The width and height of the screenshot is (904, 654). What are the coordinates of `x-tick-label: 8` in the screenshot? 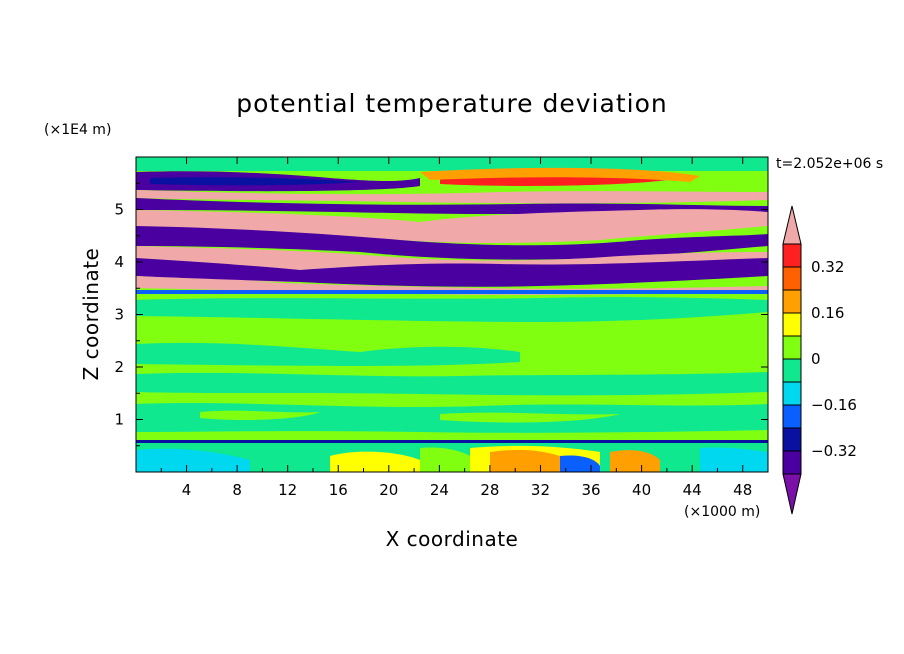 It's located at (237, 490).